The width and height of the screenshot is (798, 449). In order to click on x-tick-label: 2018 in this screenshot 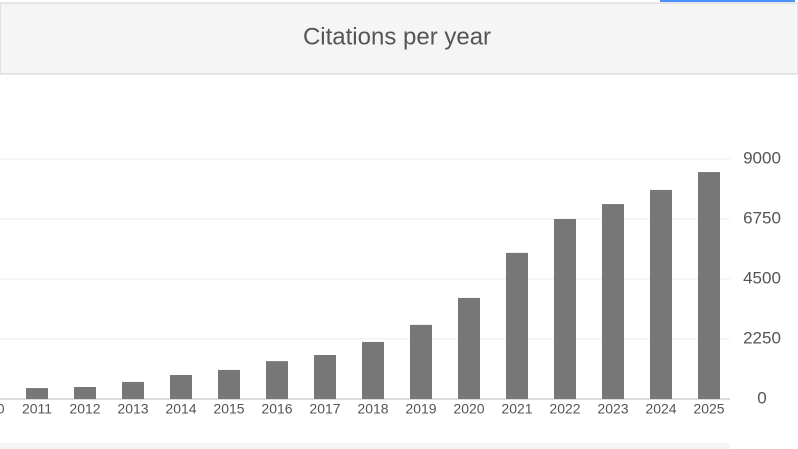, I will do `click(372, 409)`.